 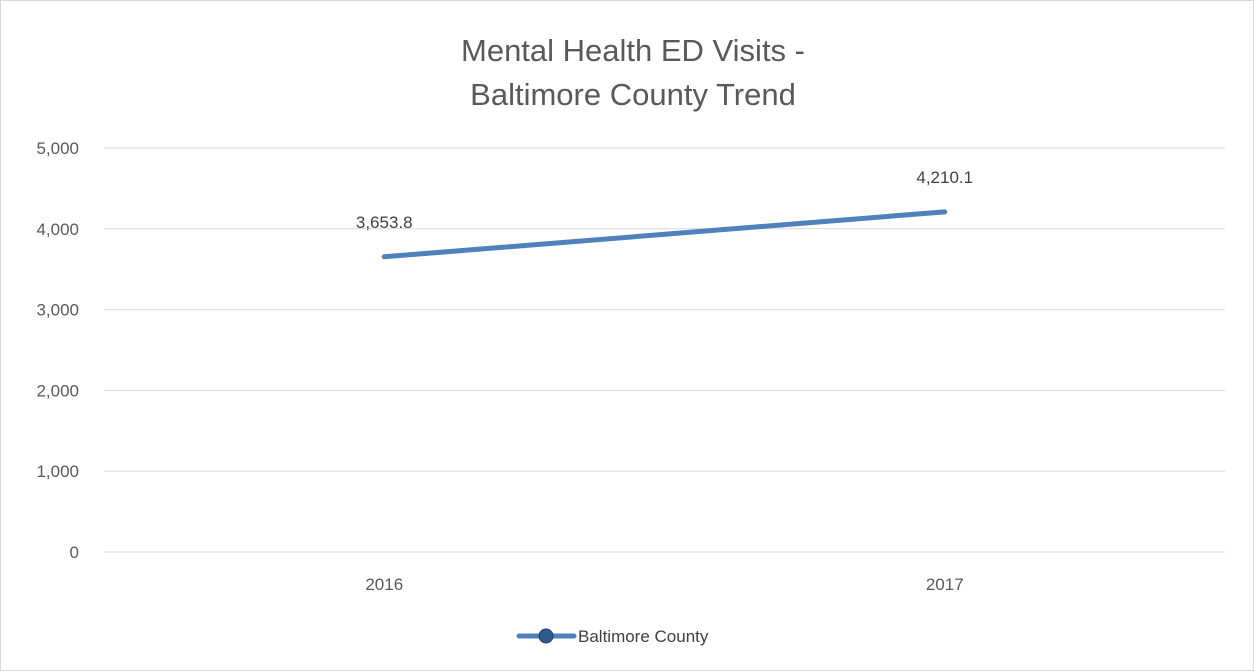 I want to click on data-label: 3,653.8, so click(x=384, y=222).